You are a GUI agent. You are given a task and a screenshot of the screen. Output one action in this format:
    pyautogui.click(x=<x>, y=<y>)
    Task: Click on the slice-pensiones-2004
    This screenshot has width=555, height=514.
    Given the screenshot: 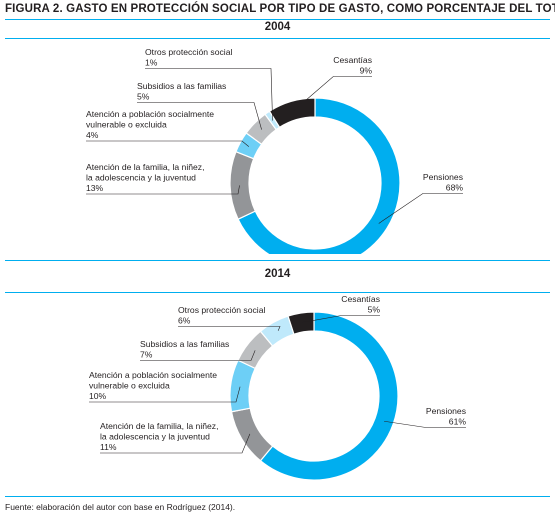 What is the action you would take?
    pyautogui.click(x=319, y=175)
    